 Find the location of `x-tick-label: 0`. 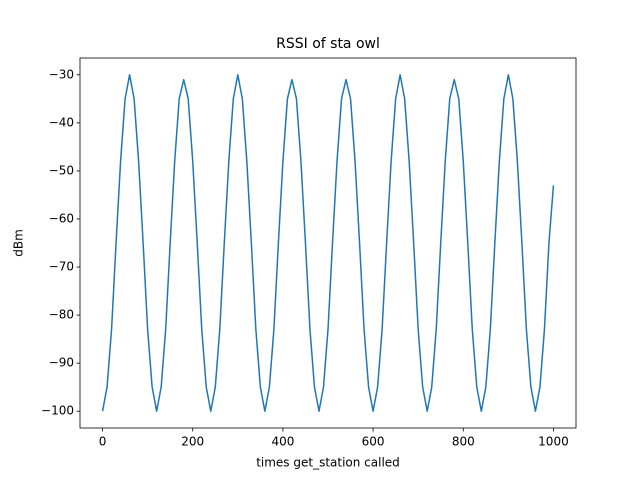

x-tick-label: 0 is located at coordinates (103, 442).